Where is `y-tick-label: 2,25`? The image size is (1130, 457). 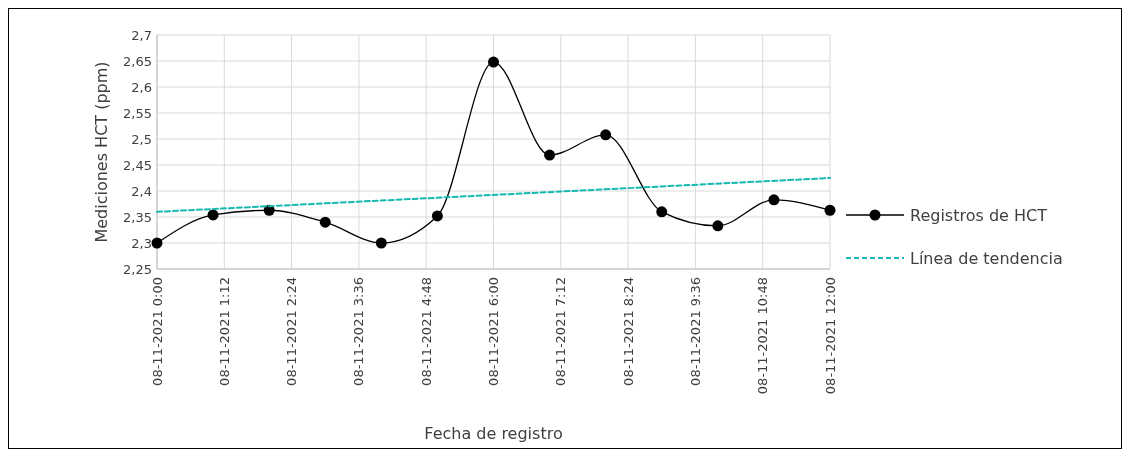
y-tick-label: 2,25 is located at coordinates (137, 269).